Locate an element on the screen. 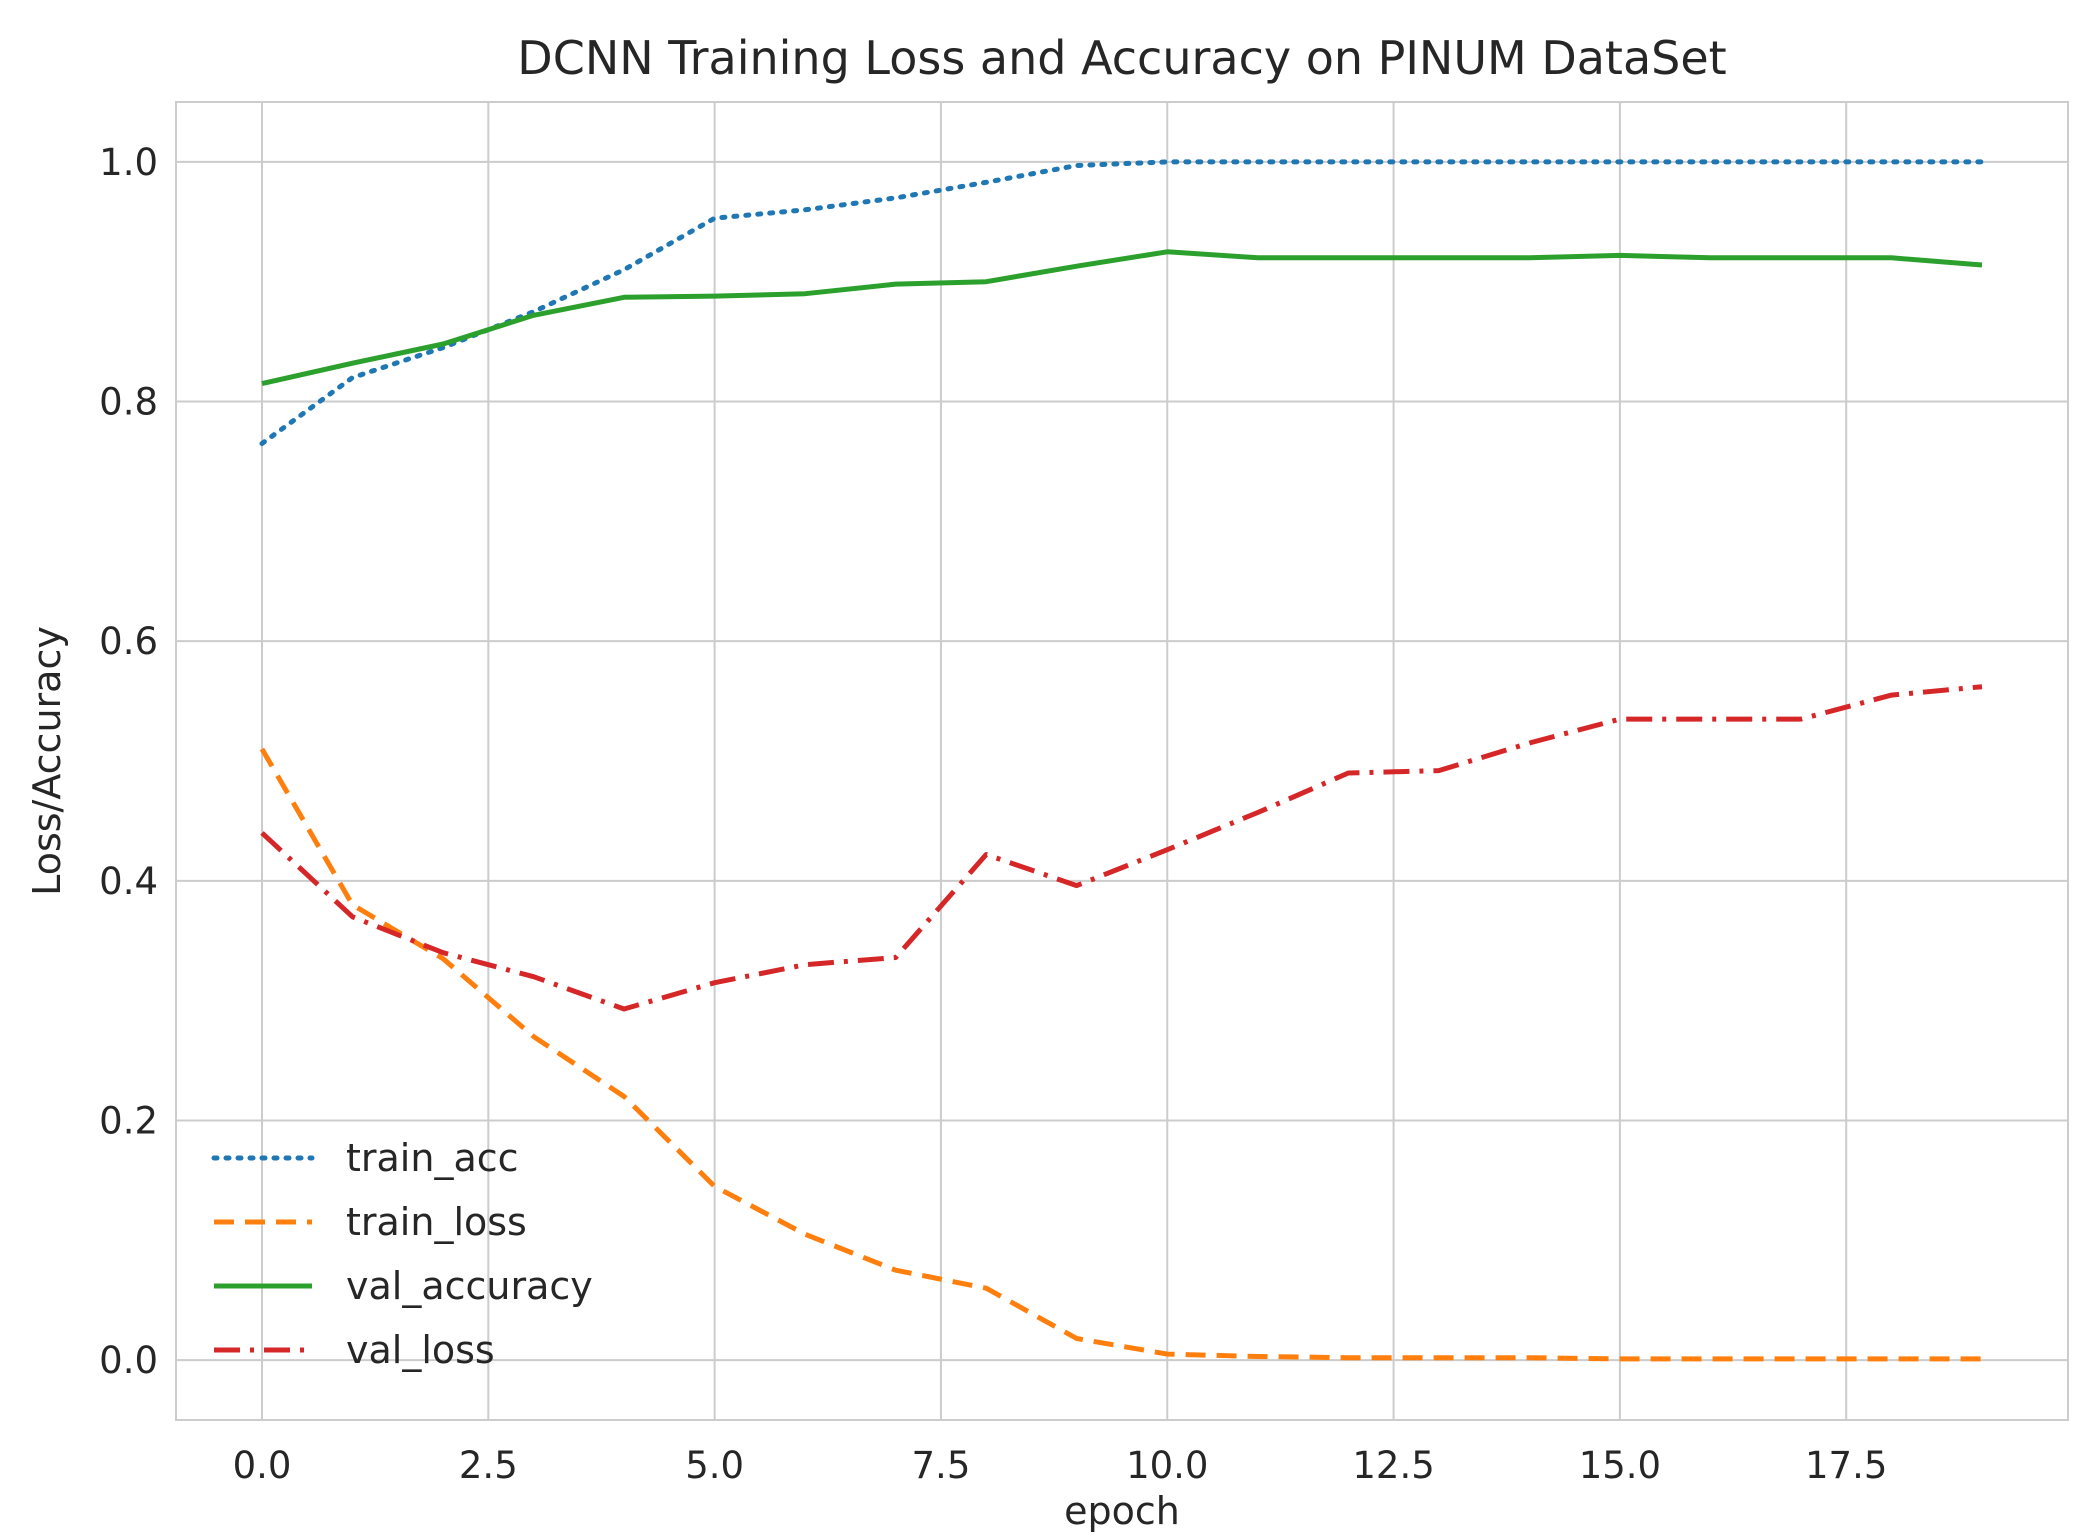 The height and width of the screenshot is (1539, 2100). x-tick-label: 10.0 is located at coordinates (1167, 1465).